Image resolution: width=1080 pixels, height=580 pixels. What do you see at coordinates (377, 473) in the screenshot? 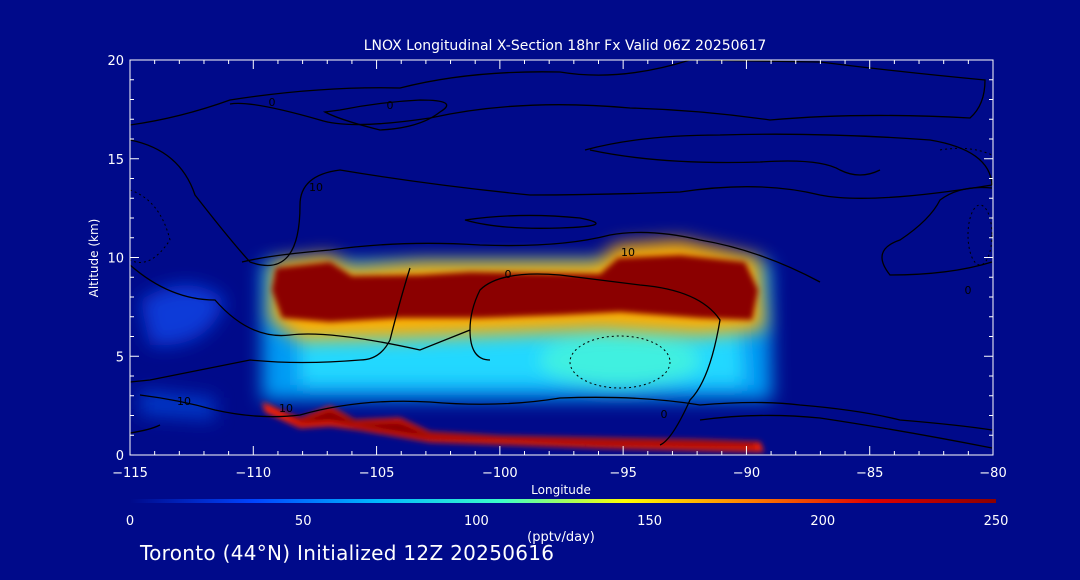
I see `x-tick-label: −105` at bounding box center [377, 473].